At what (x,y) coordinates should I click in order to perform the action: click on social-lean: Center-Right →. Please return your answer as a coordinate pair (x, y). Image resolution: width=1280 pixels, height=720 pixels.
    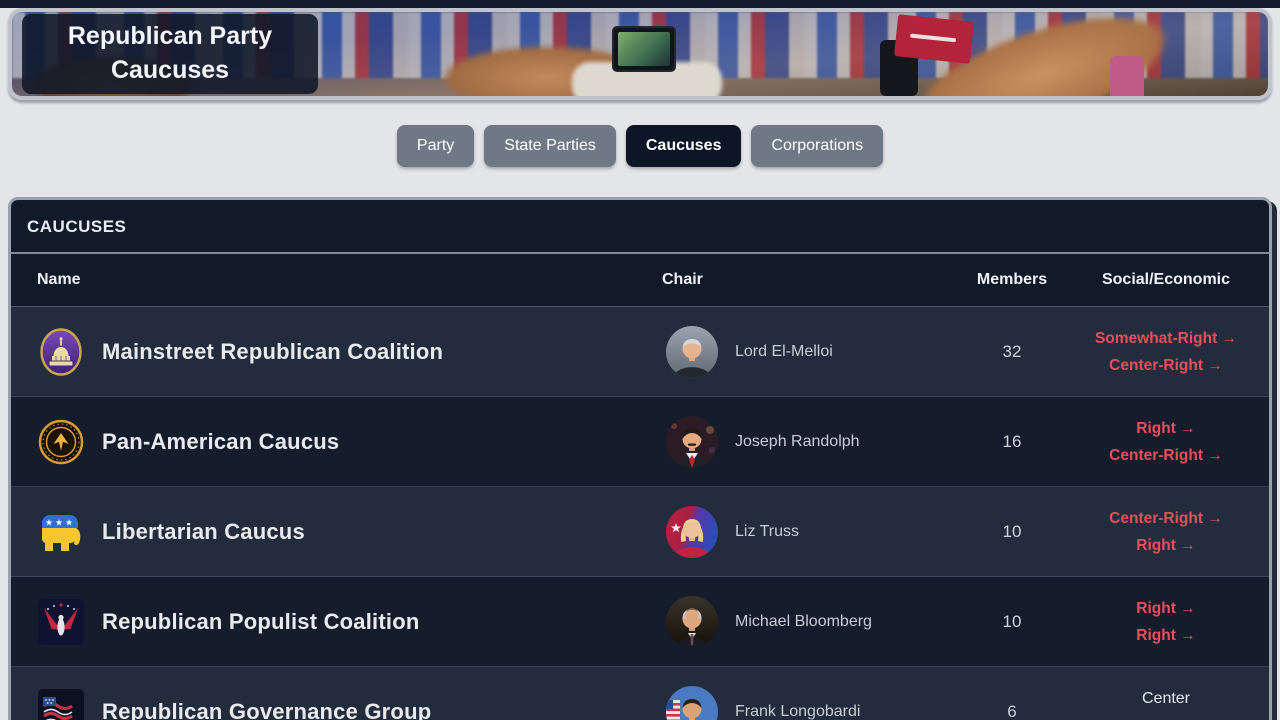
    Looking at the image, I should click on (1166, 518).